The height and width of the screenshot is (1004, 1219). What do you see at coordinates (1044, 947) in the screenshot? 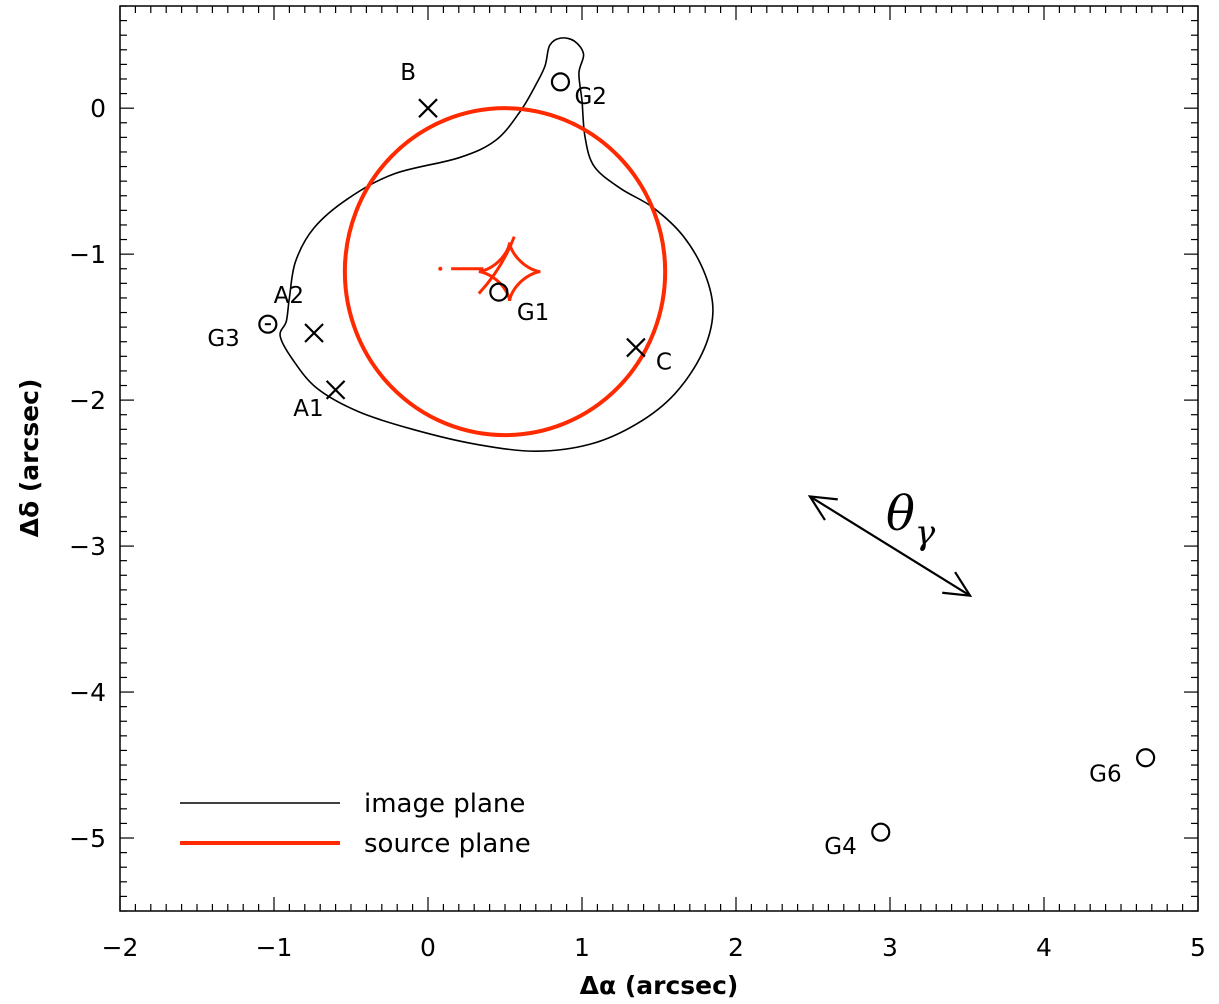
I see `x-tick-label: 4` at bounding box center [1044, 947].